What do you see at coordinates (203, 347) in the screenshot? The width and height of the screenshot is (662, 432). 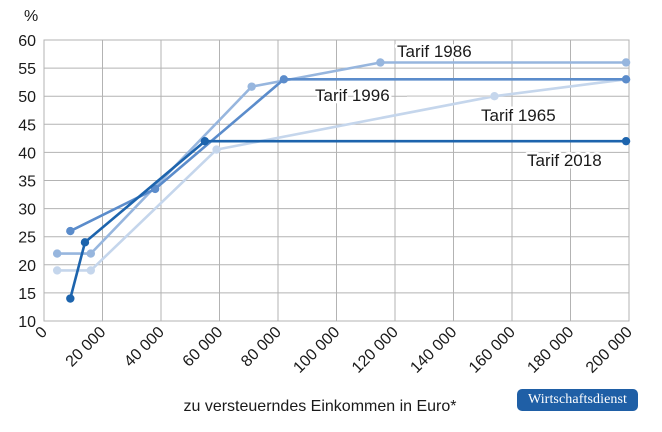 I see `x-tick-label: 60 000` at bounding box center [203, 347].